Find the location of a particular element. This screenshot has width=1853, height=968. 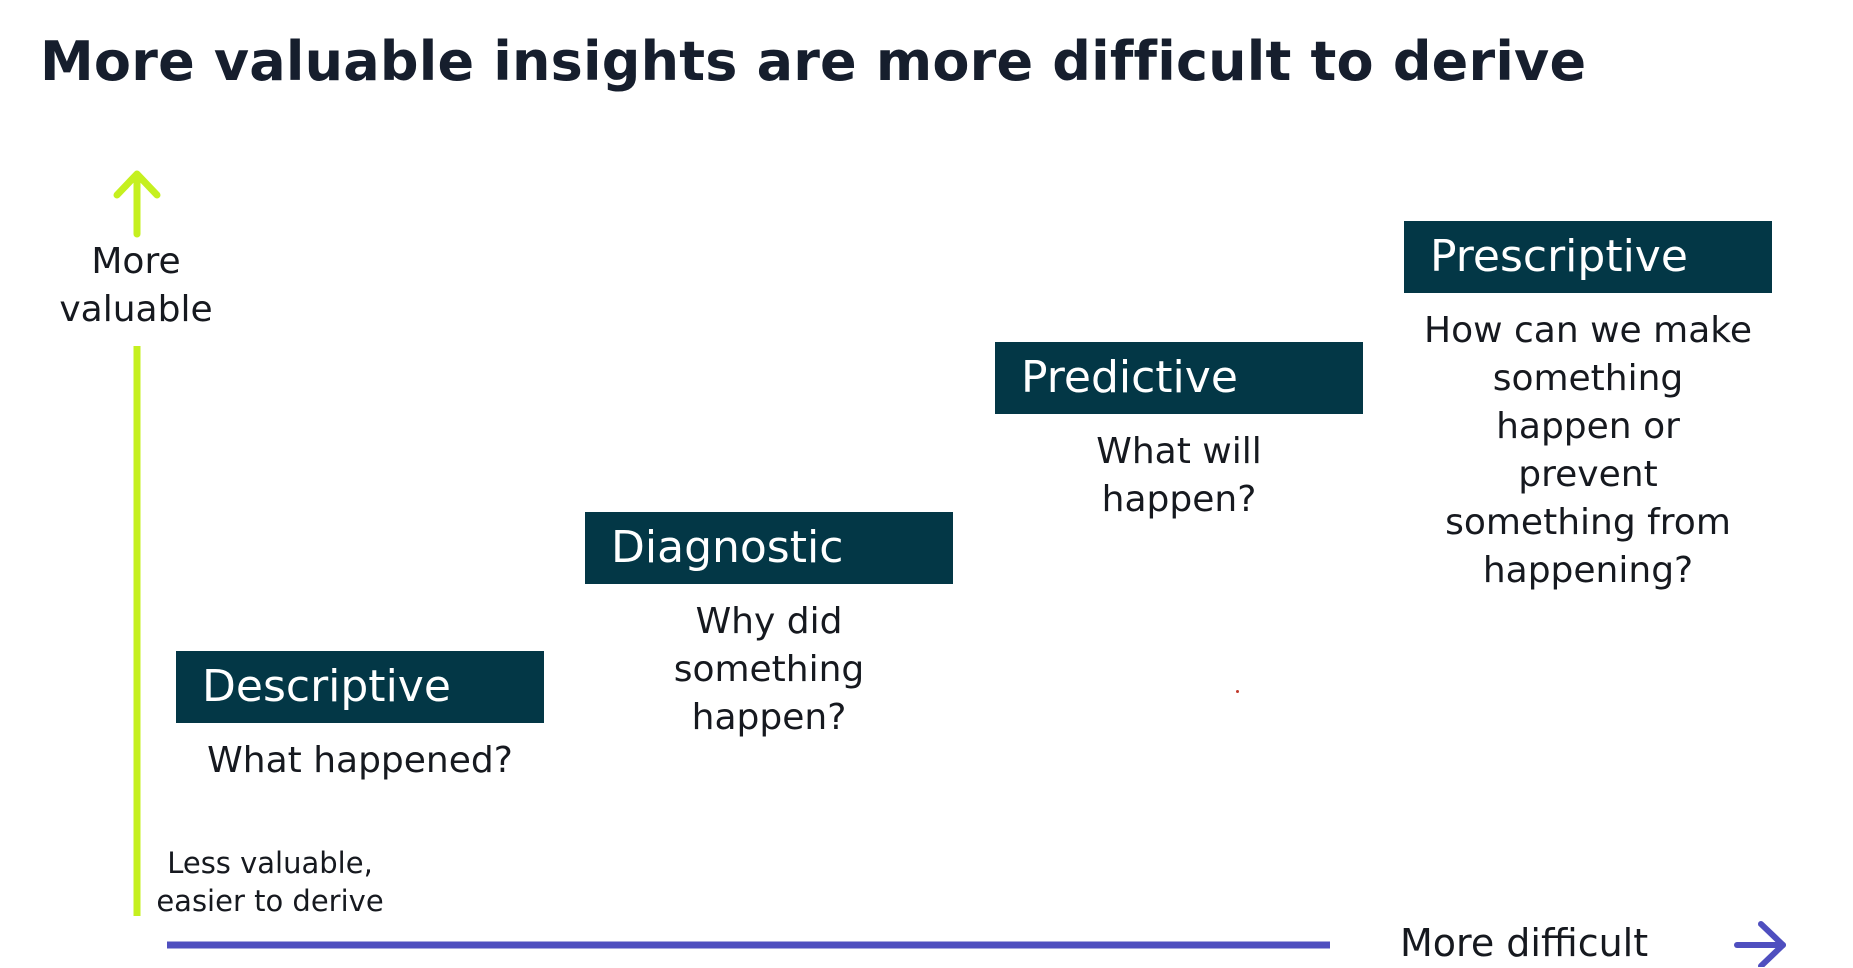

stage-question: What happened? is located at coordinates (360, 761).